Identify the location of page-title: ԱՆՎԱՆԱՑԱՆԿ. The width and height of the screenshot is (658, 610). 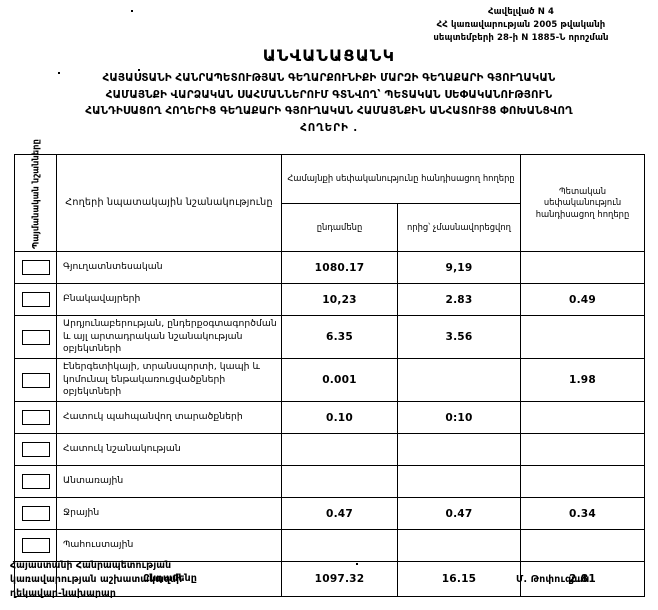
(329, 55).